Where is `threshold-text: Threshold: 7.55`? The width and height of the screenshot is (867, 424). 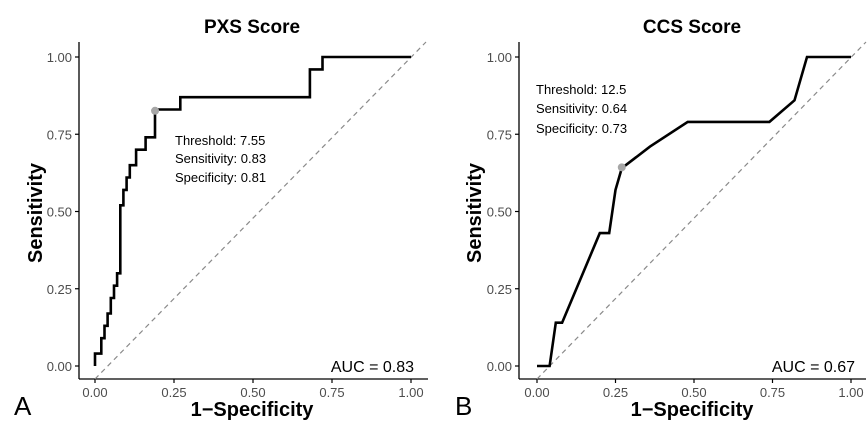 threshold-text: Threshold: 7.55 is located at coordinates (220, 140).